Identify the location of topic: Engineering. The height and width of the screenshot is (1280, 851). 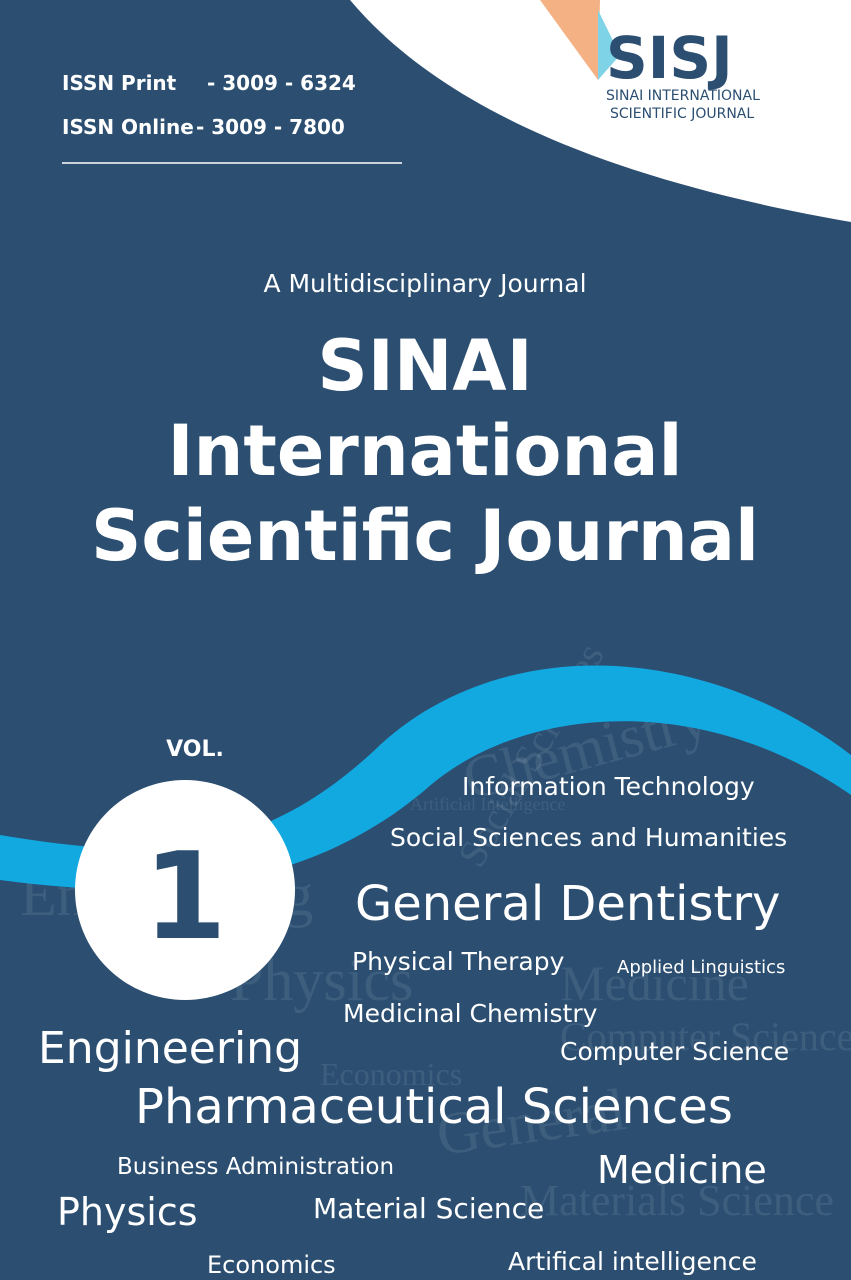
(170, 1048).